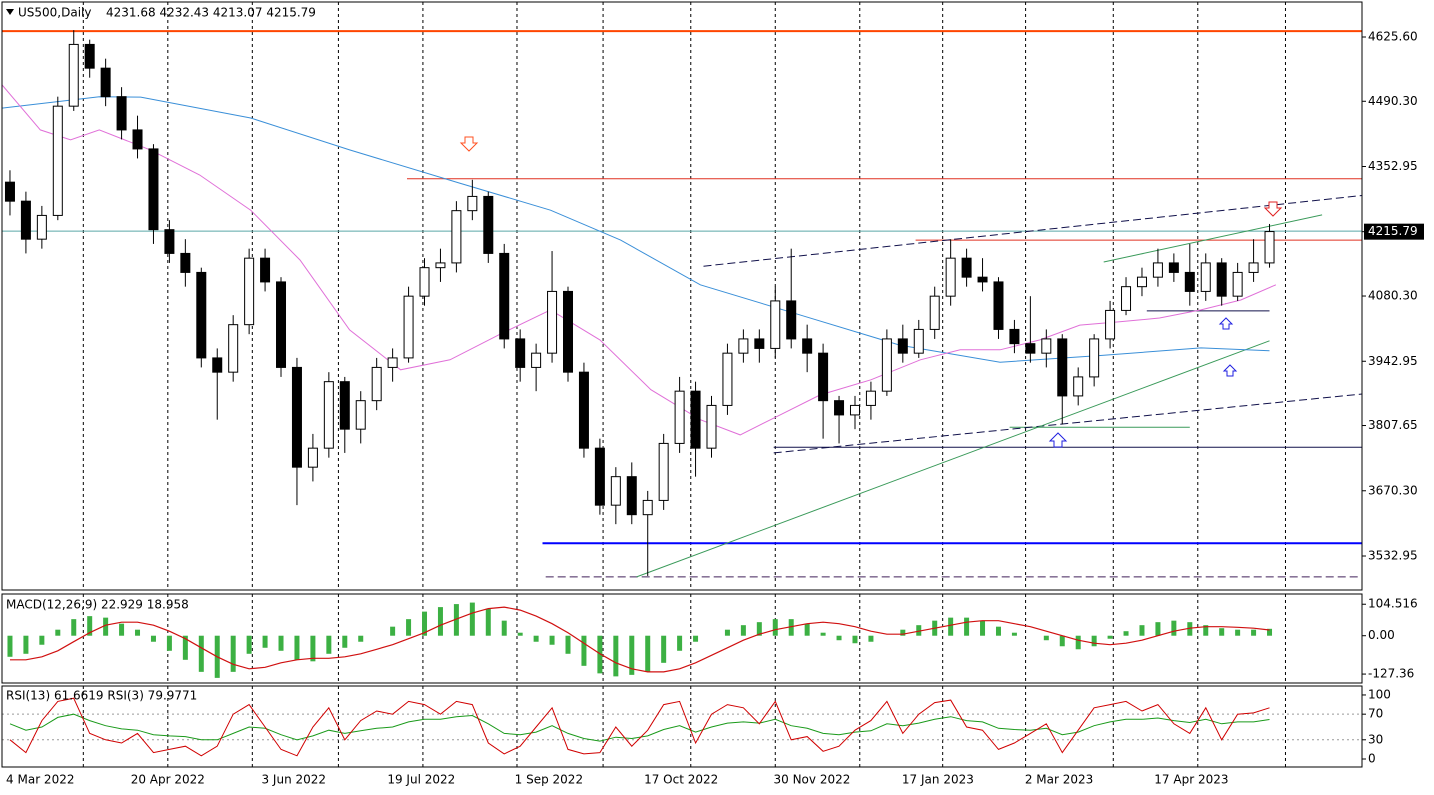 The image size is (1434, 795). I want to click on y-tick-label: 3670.30, so click(1393, 490).